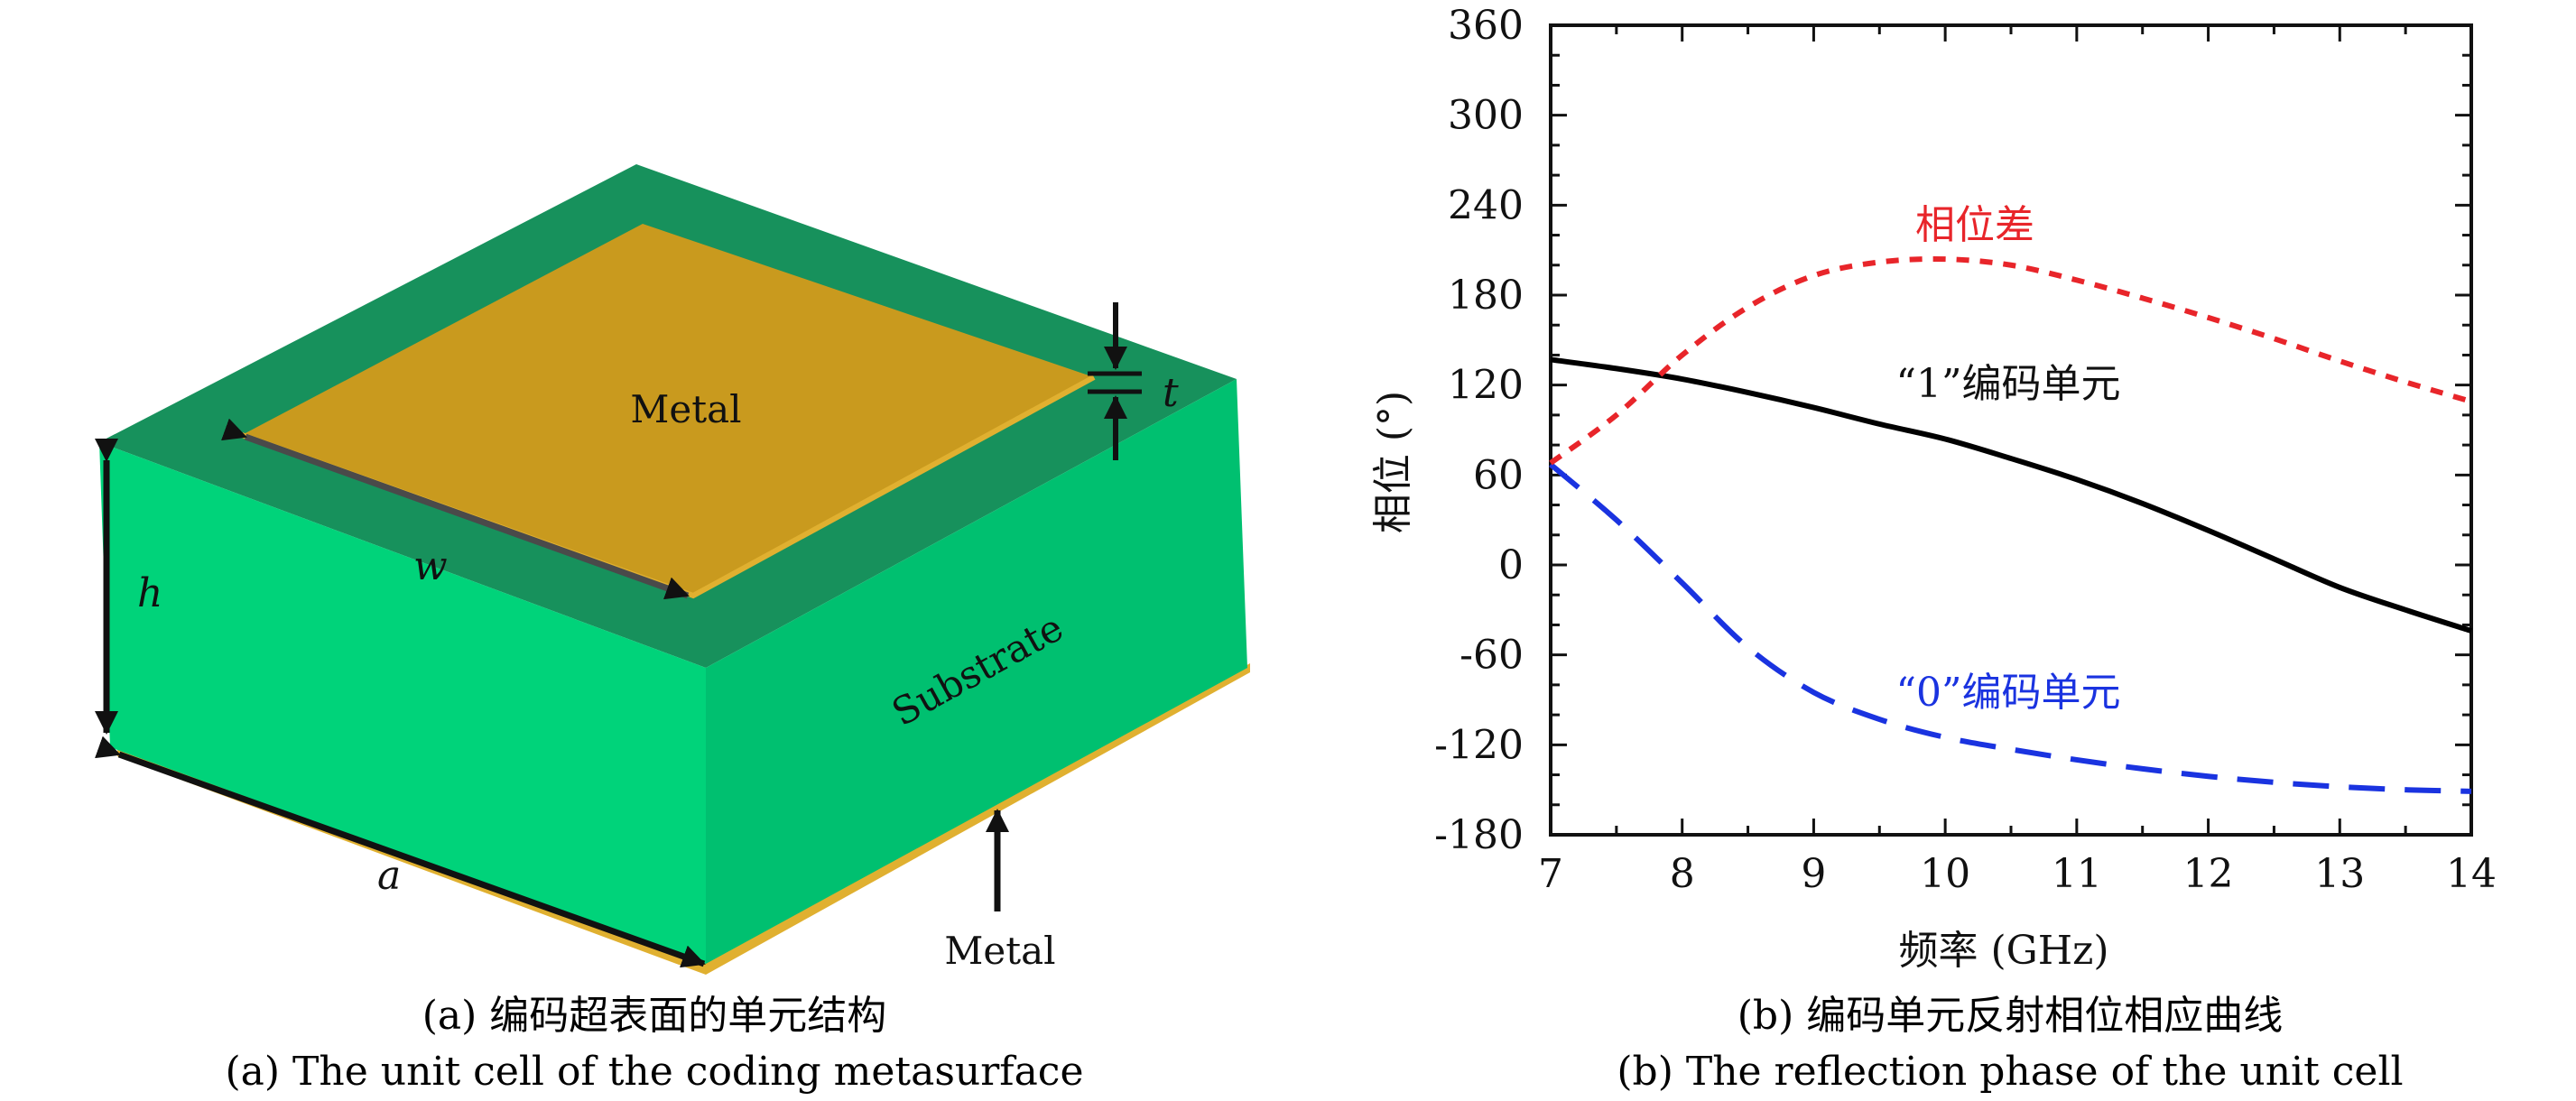  Describe the element at coordinates (1486, 296) in the screenshot. I see `y-tick-label: 180` at that location.